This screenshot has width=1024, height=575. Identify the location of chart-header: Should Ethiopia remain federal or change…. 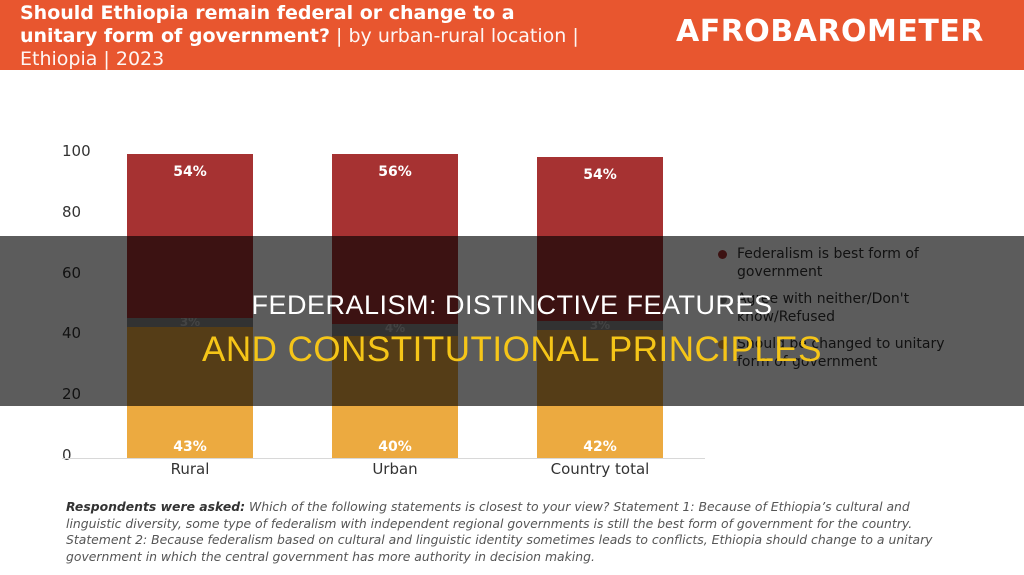
(512, 35).